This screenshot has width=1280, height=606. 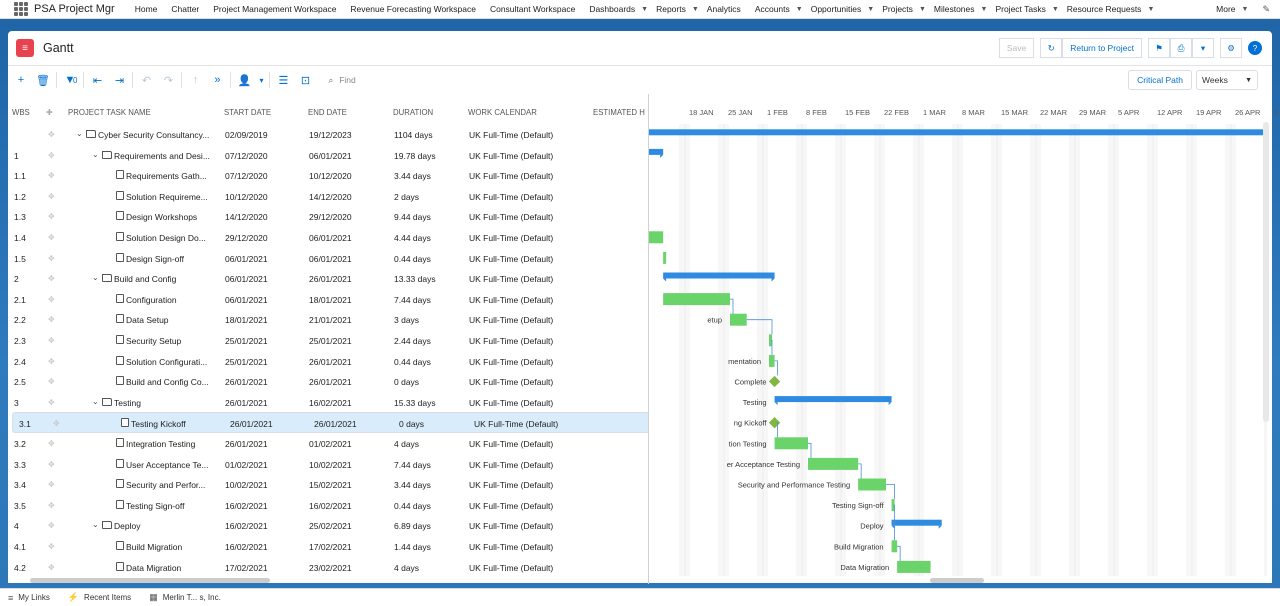 What do you see at coordinates (327, 112) in the screenshot?
I see `column-header-end: End Date` at bounding box center [327, 112].